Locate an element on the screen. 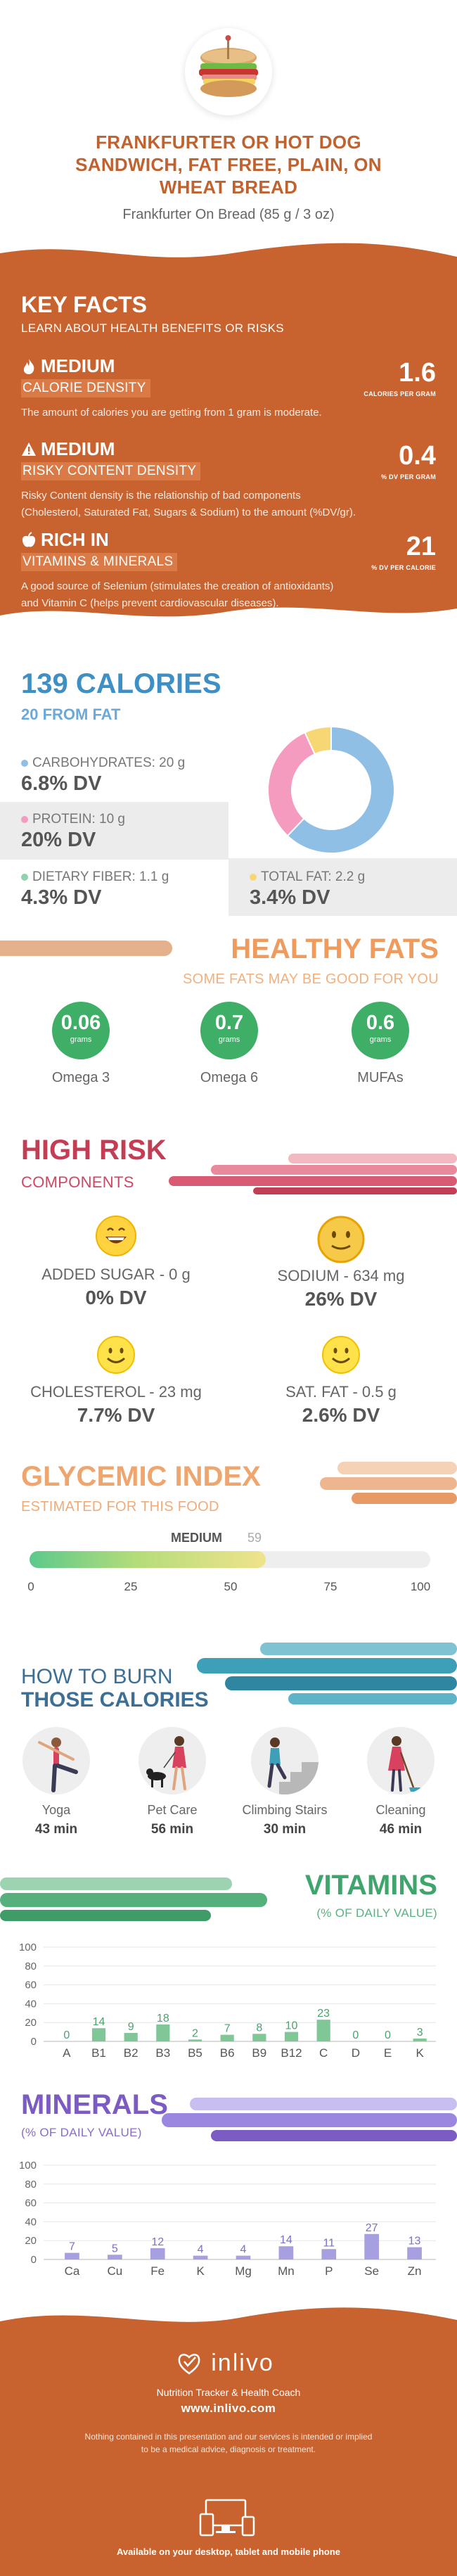 Image resolution: width=457 pixels, height=2576 pixels. category-label: Se is located at coordinates (371, 2271).